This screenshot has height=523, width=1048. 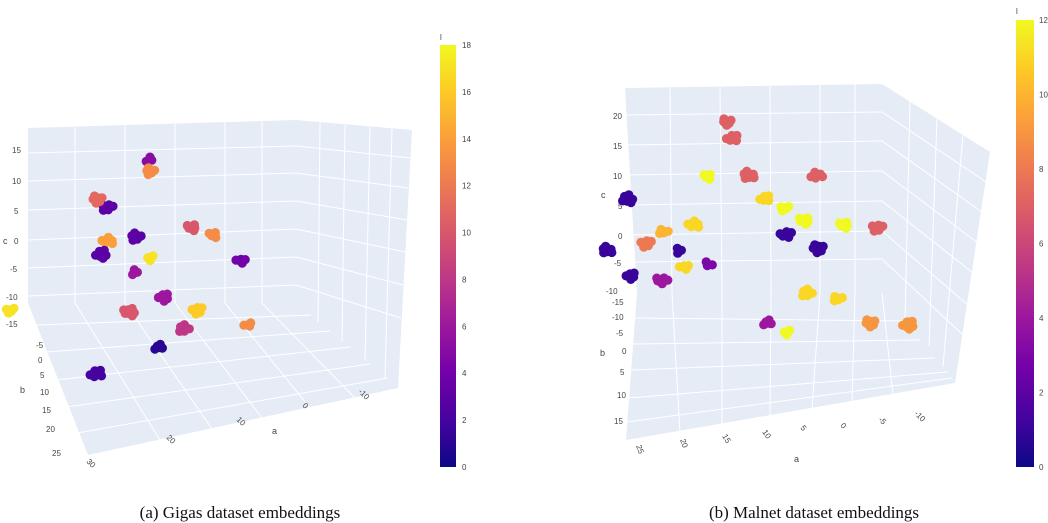 What do you see at coordinates (466, 256) in the screenshot?
I see `colorbar-ticks: 18 16 14 12 10 8 6 4 2 0` at bounding box center [466, 256].